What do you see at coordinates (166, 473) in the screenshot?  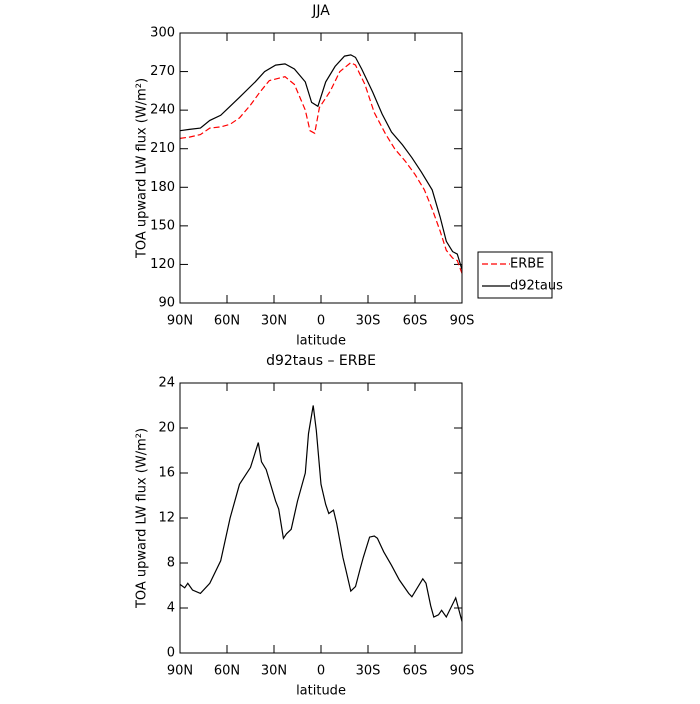 I see `y-tick-label: 16` at bounding box center [166, 473].